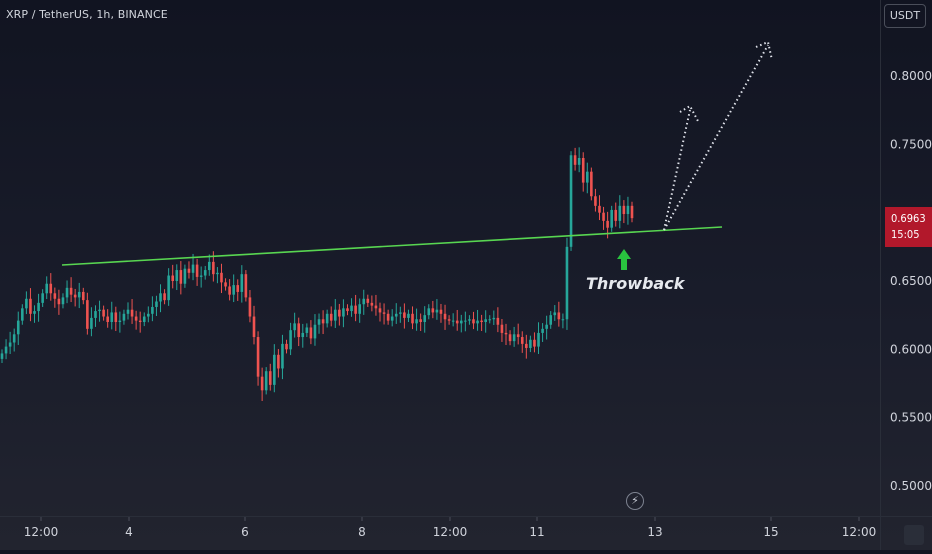  I want to click on x-tick-label: 13, so click(654, 532).